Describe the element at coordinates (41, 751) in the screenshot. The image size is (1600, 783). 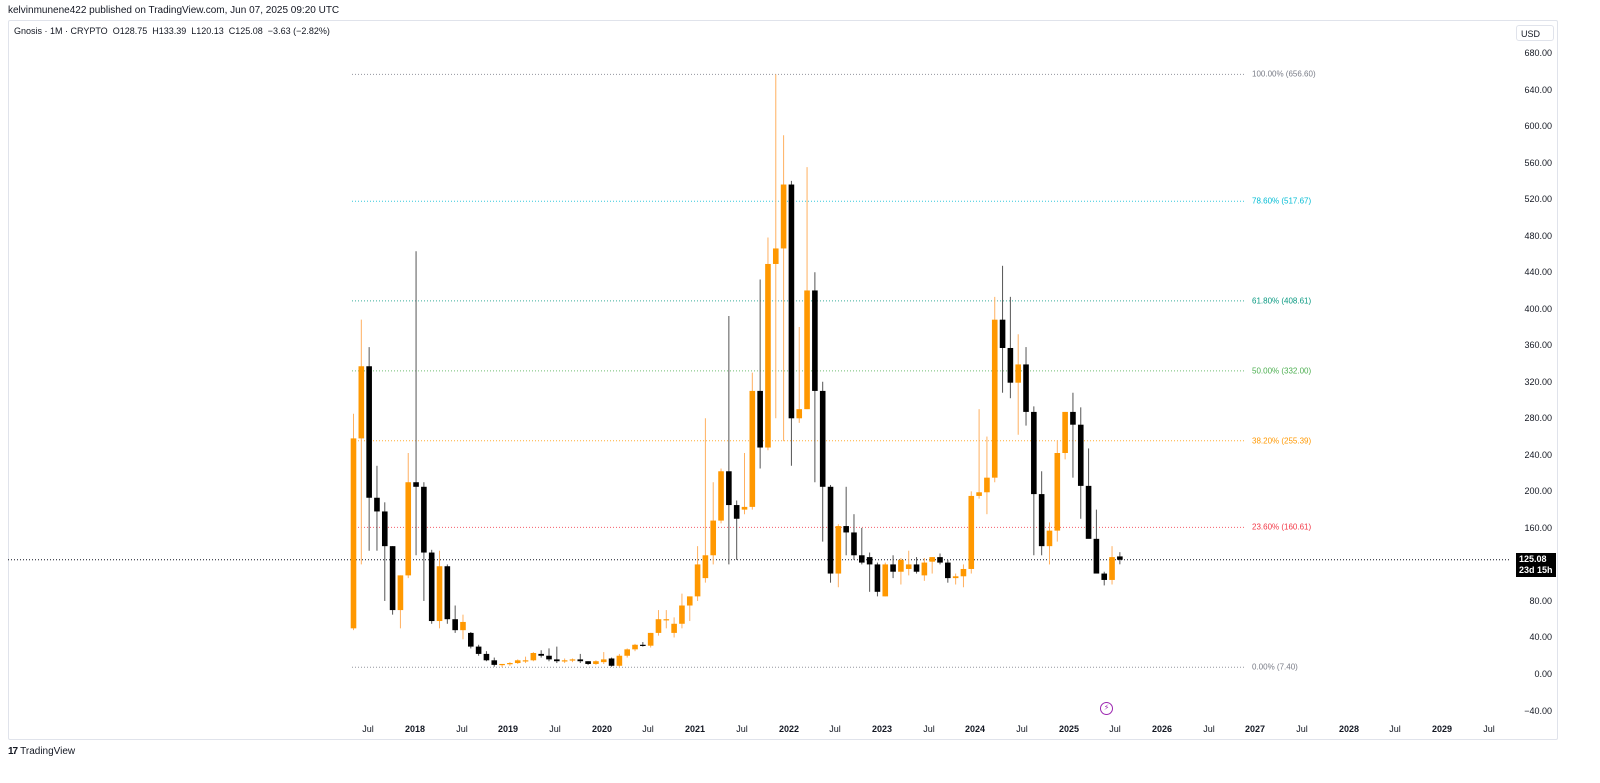
I see `tradingview-brand: 17 TradingView` at that location.